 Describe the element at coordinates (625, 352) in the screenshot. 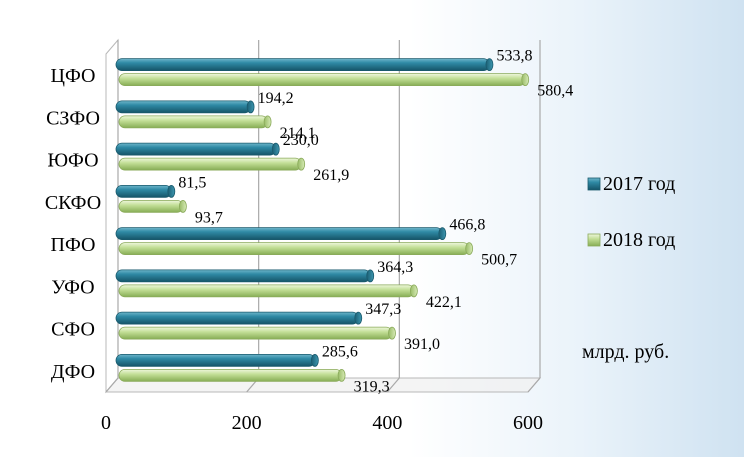

I see `unit-note: млрд. руб.` at that location.